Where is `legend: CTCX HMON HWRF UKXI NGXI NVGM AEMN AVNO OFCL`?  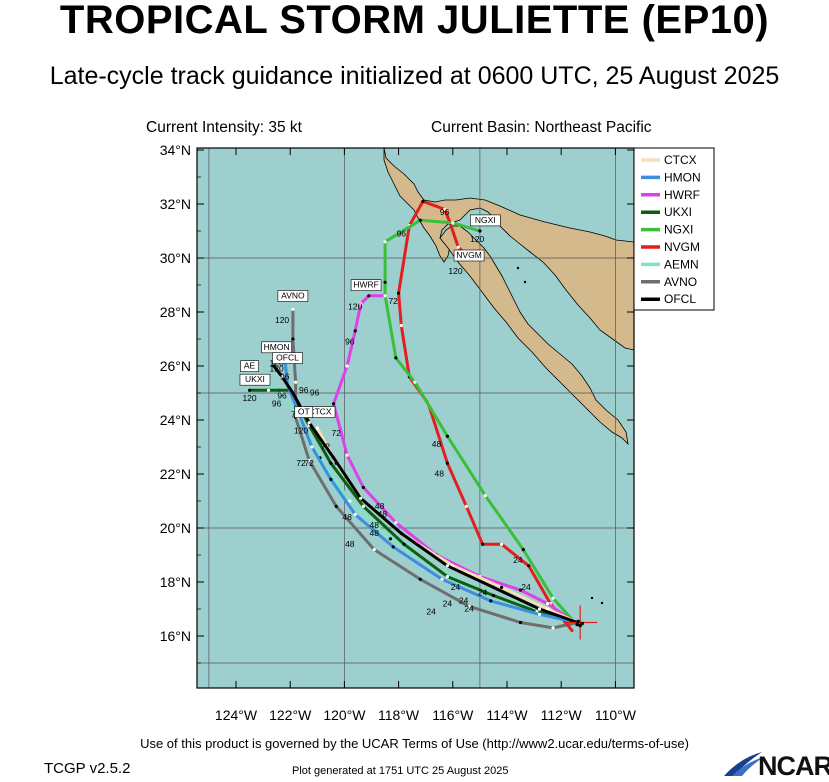 legend: CTCX HMON HWRF UKXI NGXI NVGM AEMN AVNO OFCL is located at coordinates (674, 229).